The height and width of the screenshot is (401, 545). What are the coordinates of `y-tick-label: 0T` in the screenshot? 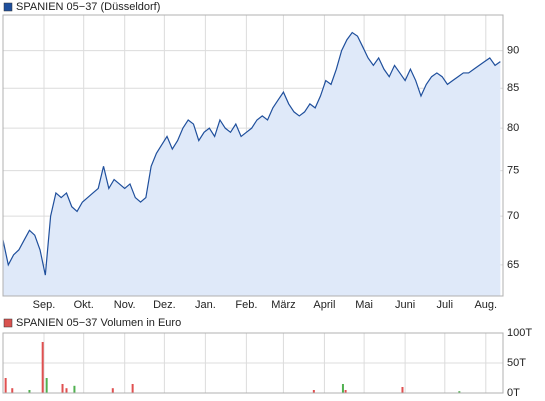 It's located at (513, 393).